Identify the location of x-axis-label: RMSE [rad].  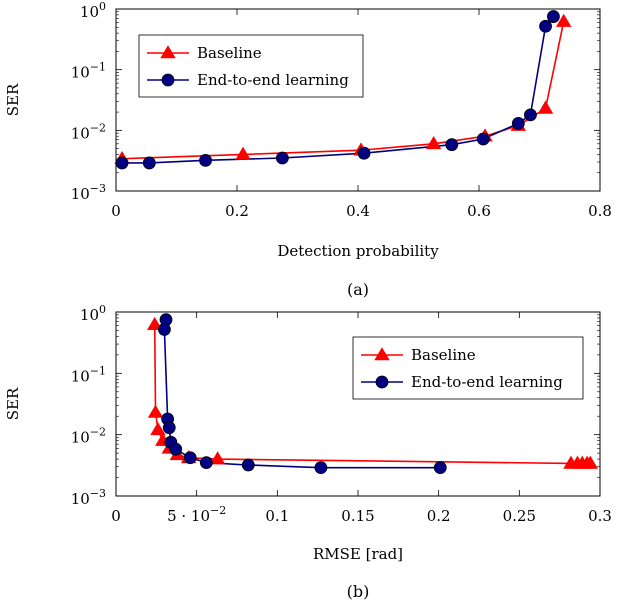
(358, 554).